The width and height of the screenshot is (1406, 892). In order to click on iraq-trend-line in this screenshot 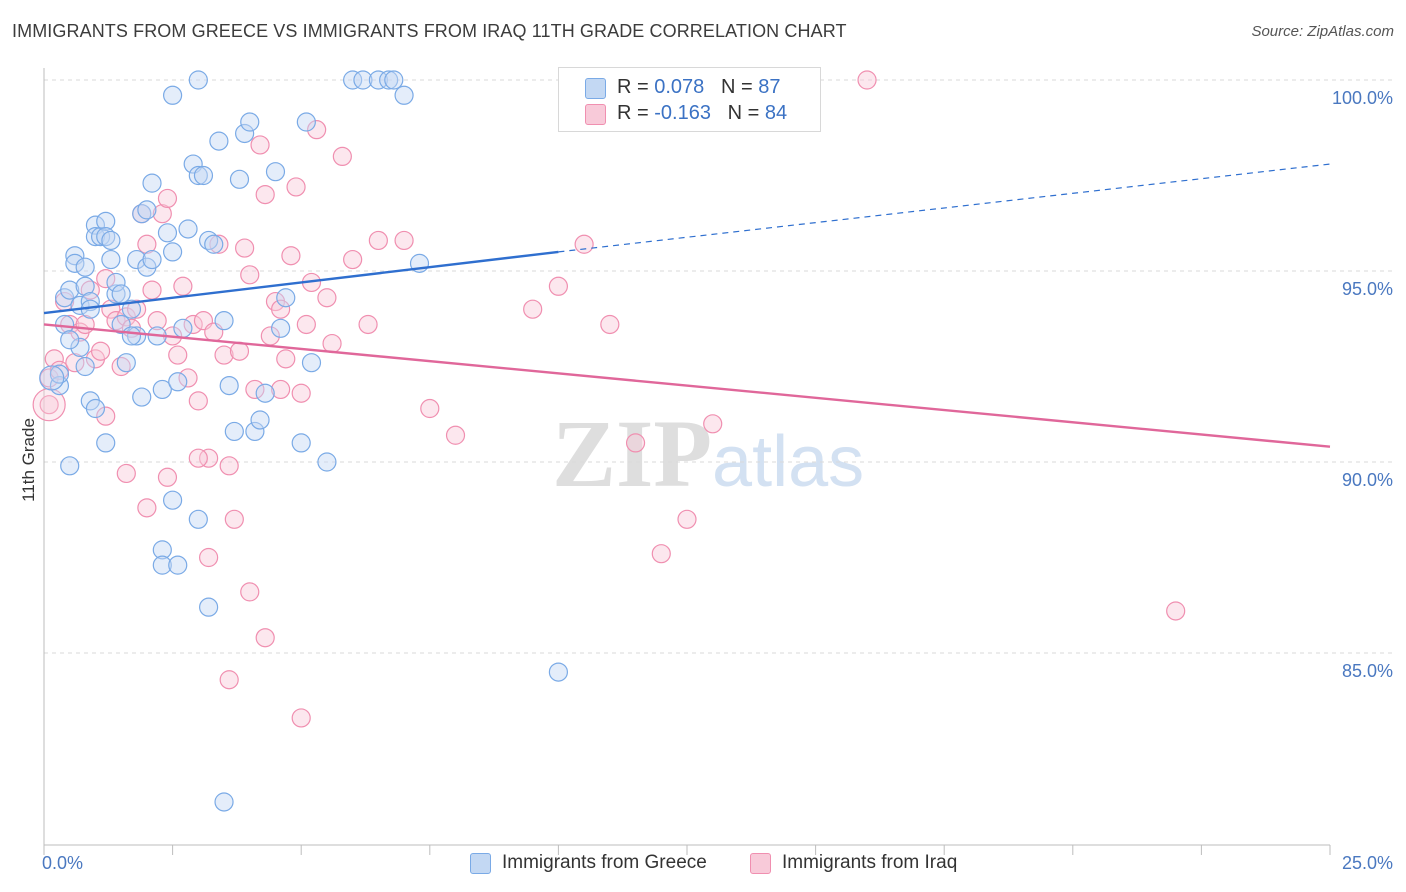, I will do `click(687, 385)`.